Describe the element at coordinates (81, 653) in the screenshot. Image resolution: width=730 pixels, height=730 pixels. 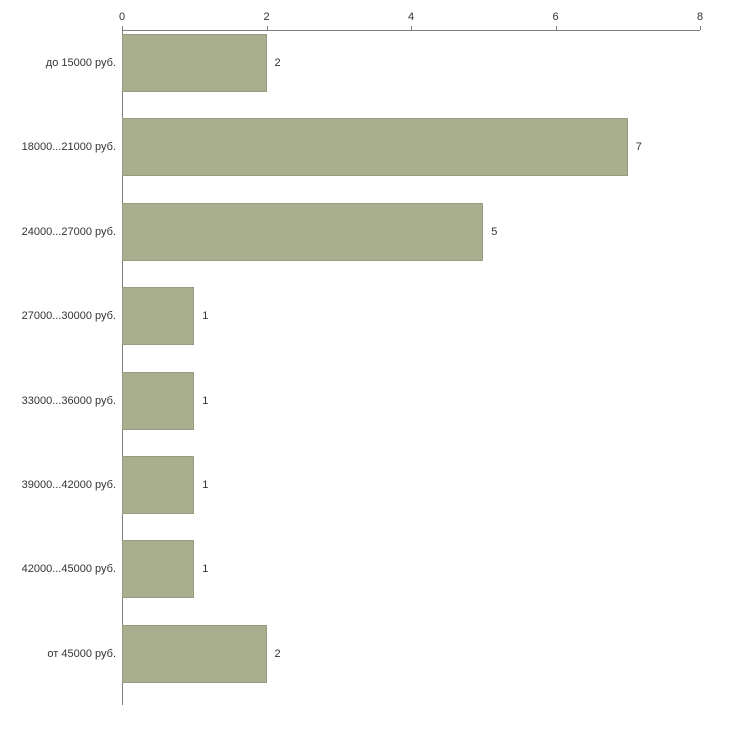
I see `category-label: от 45000 руб.` at that location.